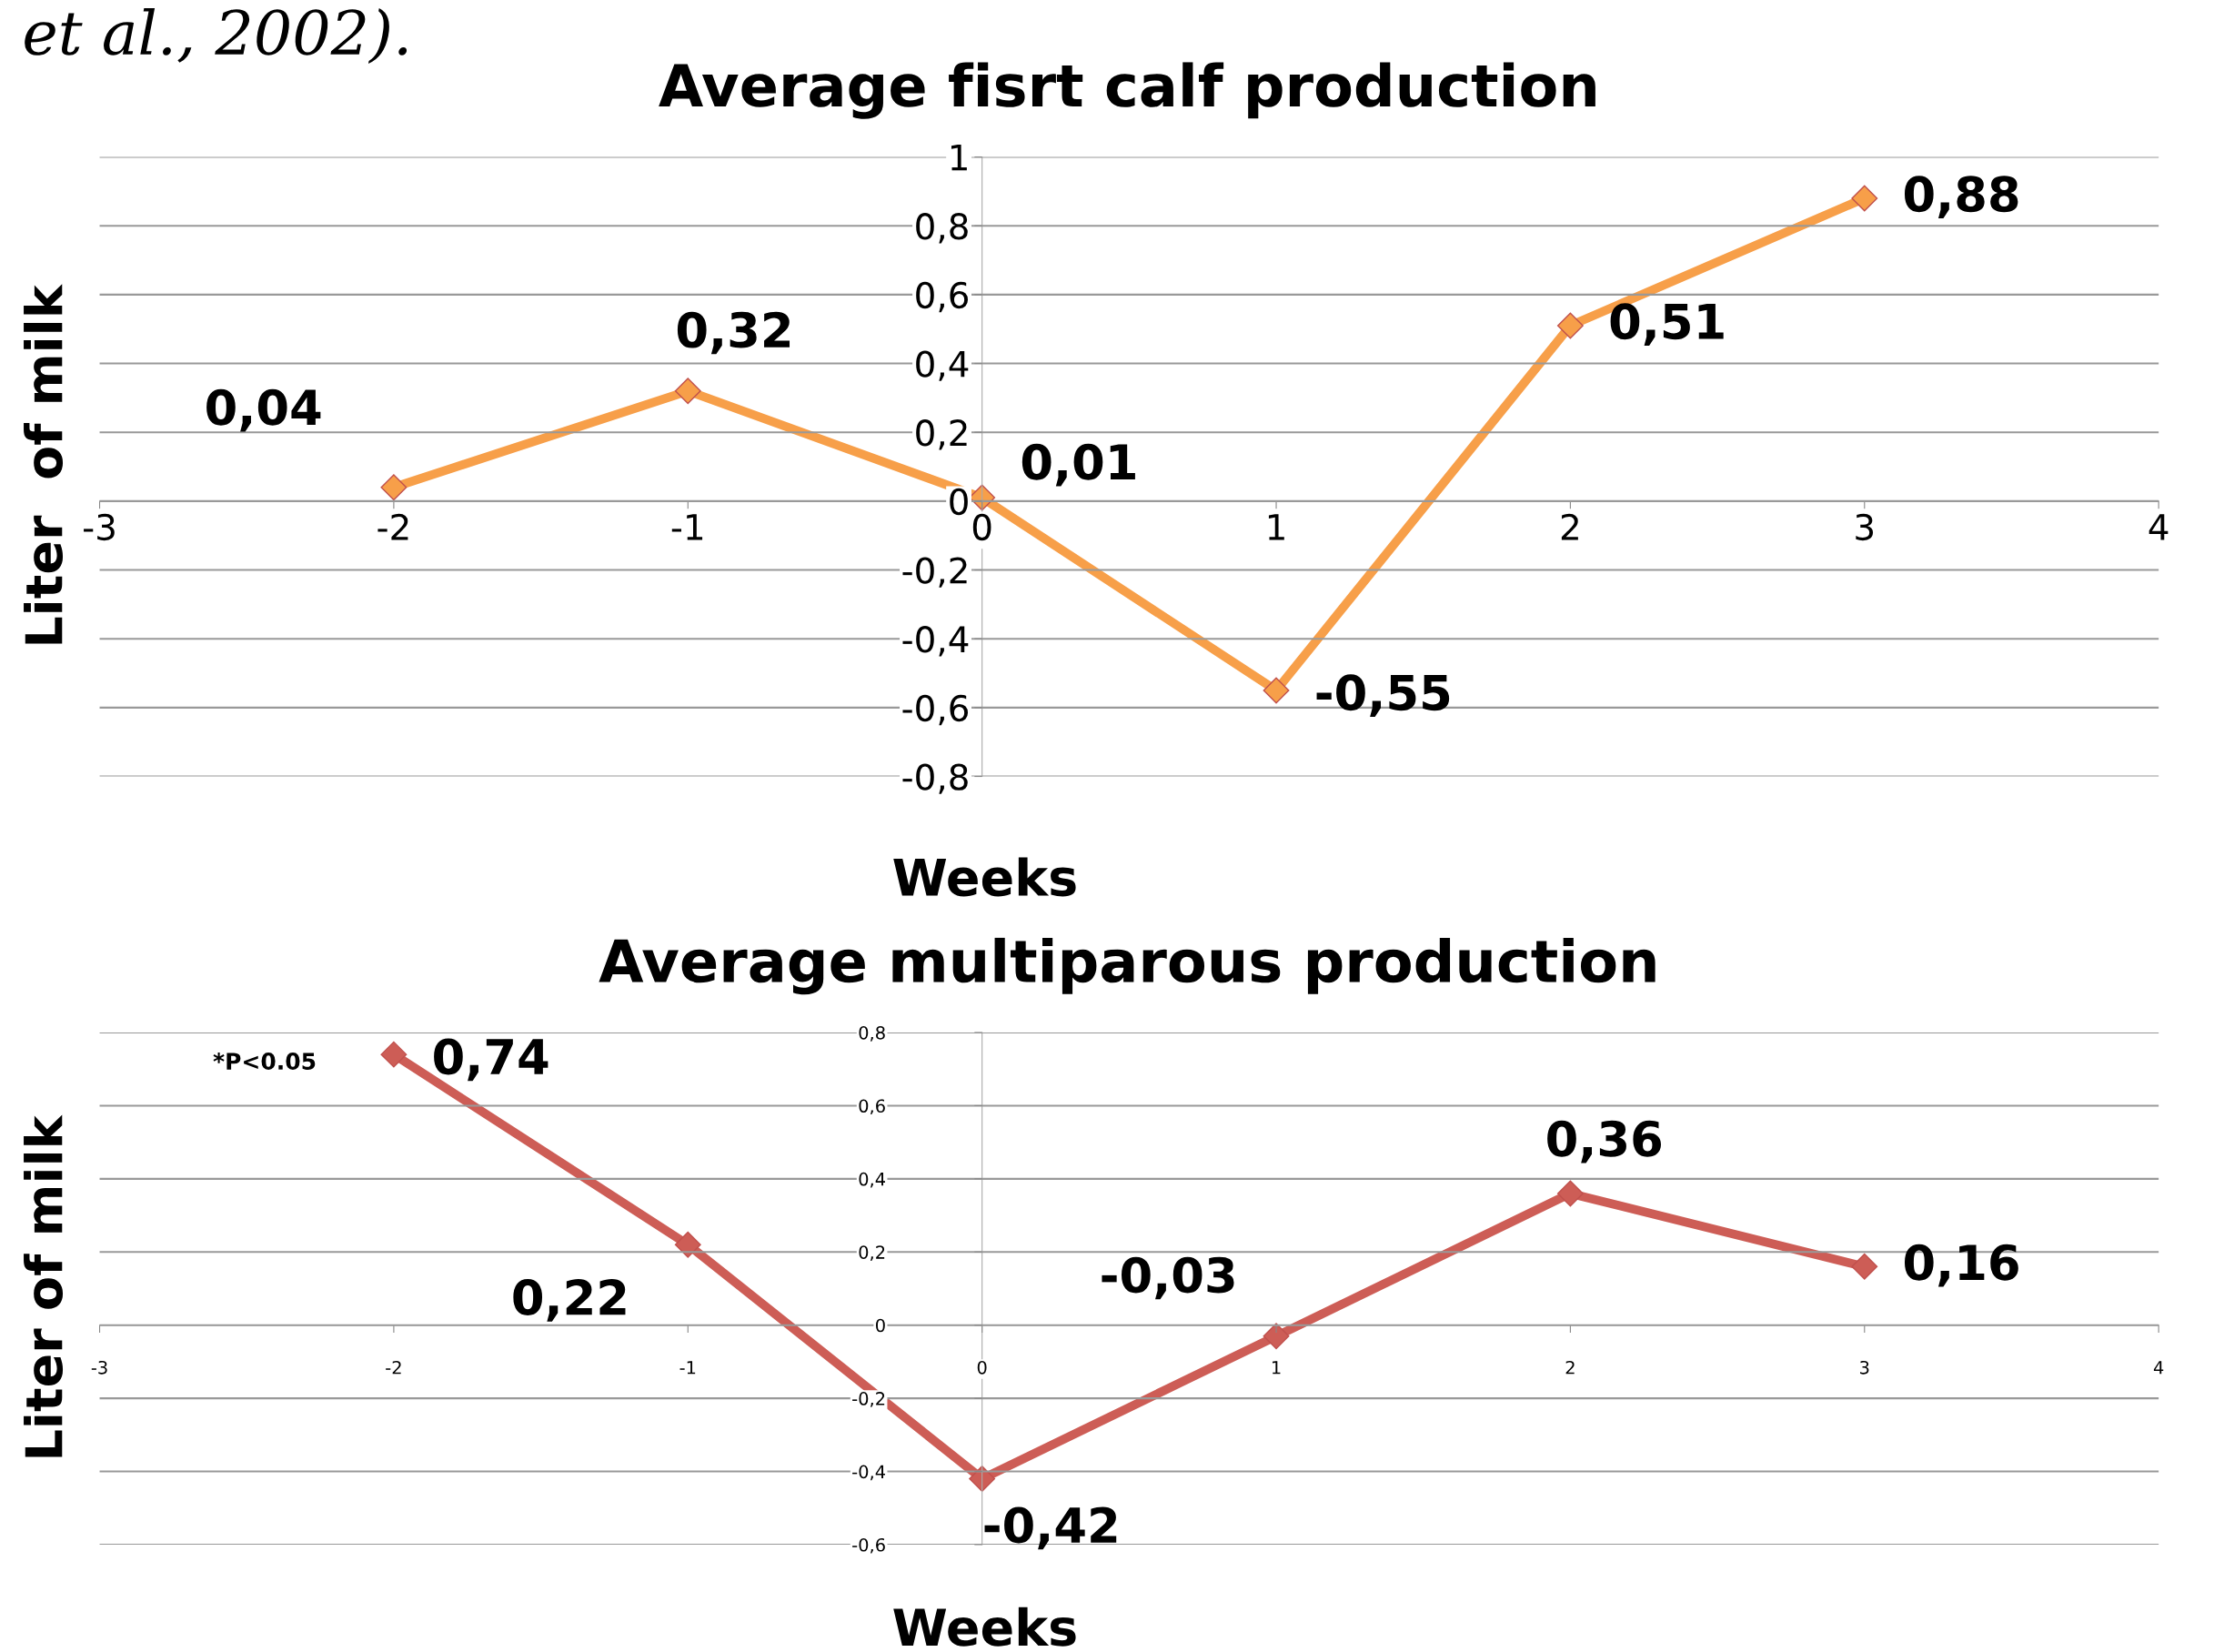 This screenshot has width=2214, height=1652. Describe the element at coordinates (1604, 1141) in the screenshot. I see `data-label: 0,36` at that location.